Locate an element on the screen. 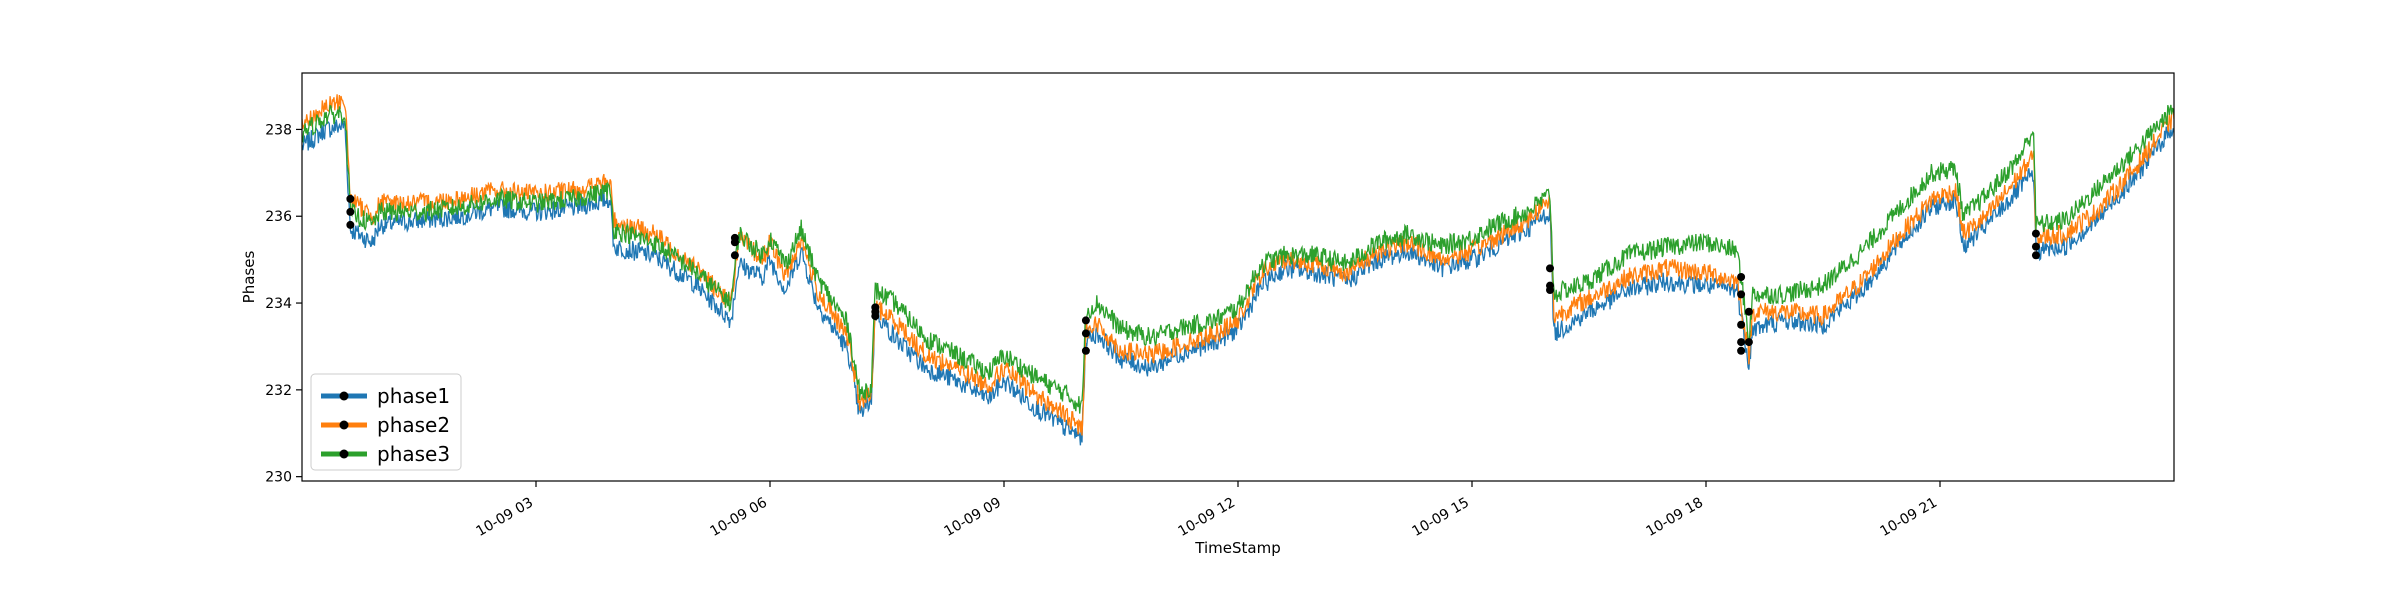 Image resolution: width=2400 pixels, height=604 pixels. legend: phase1 phase2 phase3 is located at coordinates (386, 422).